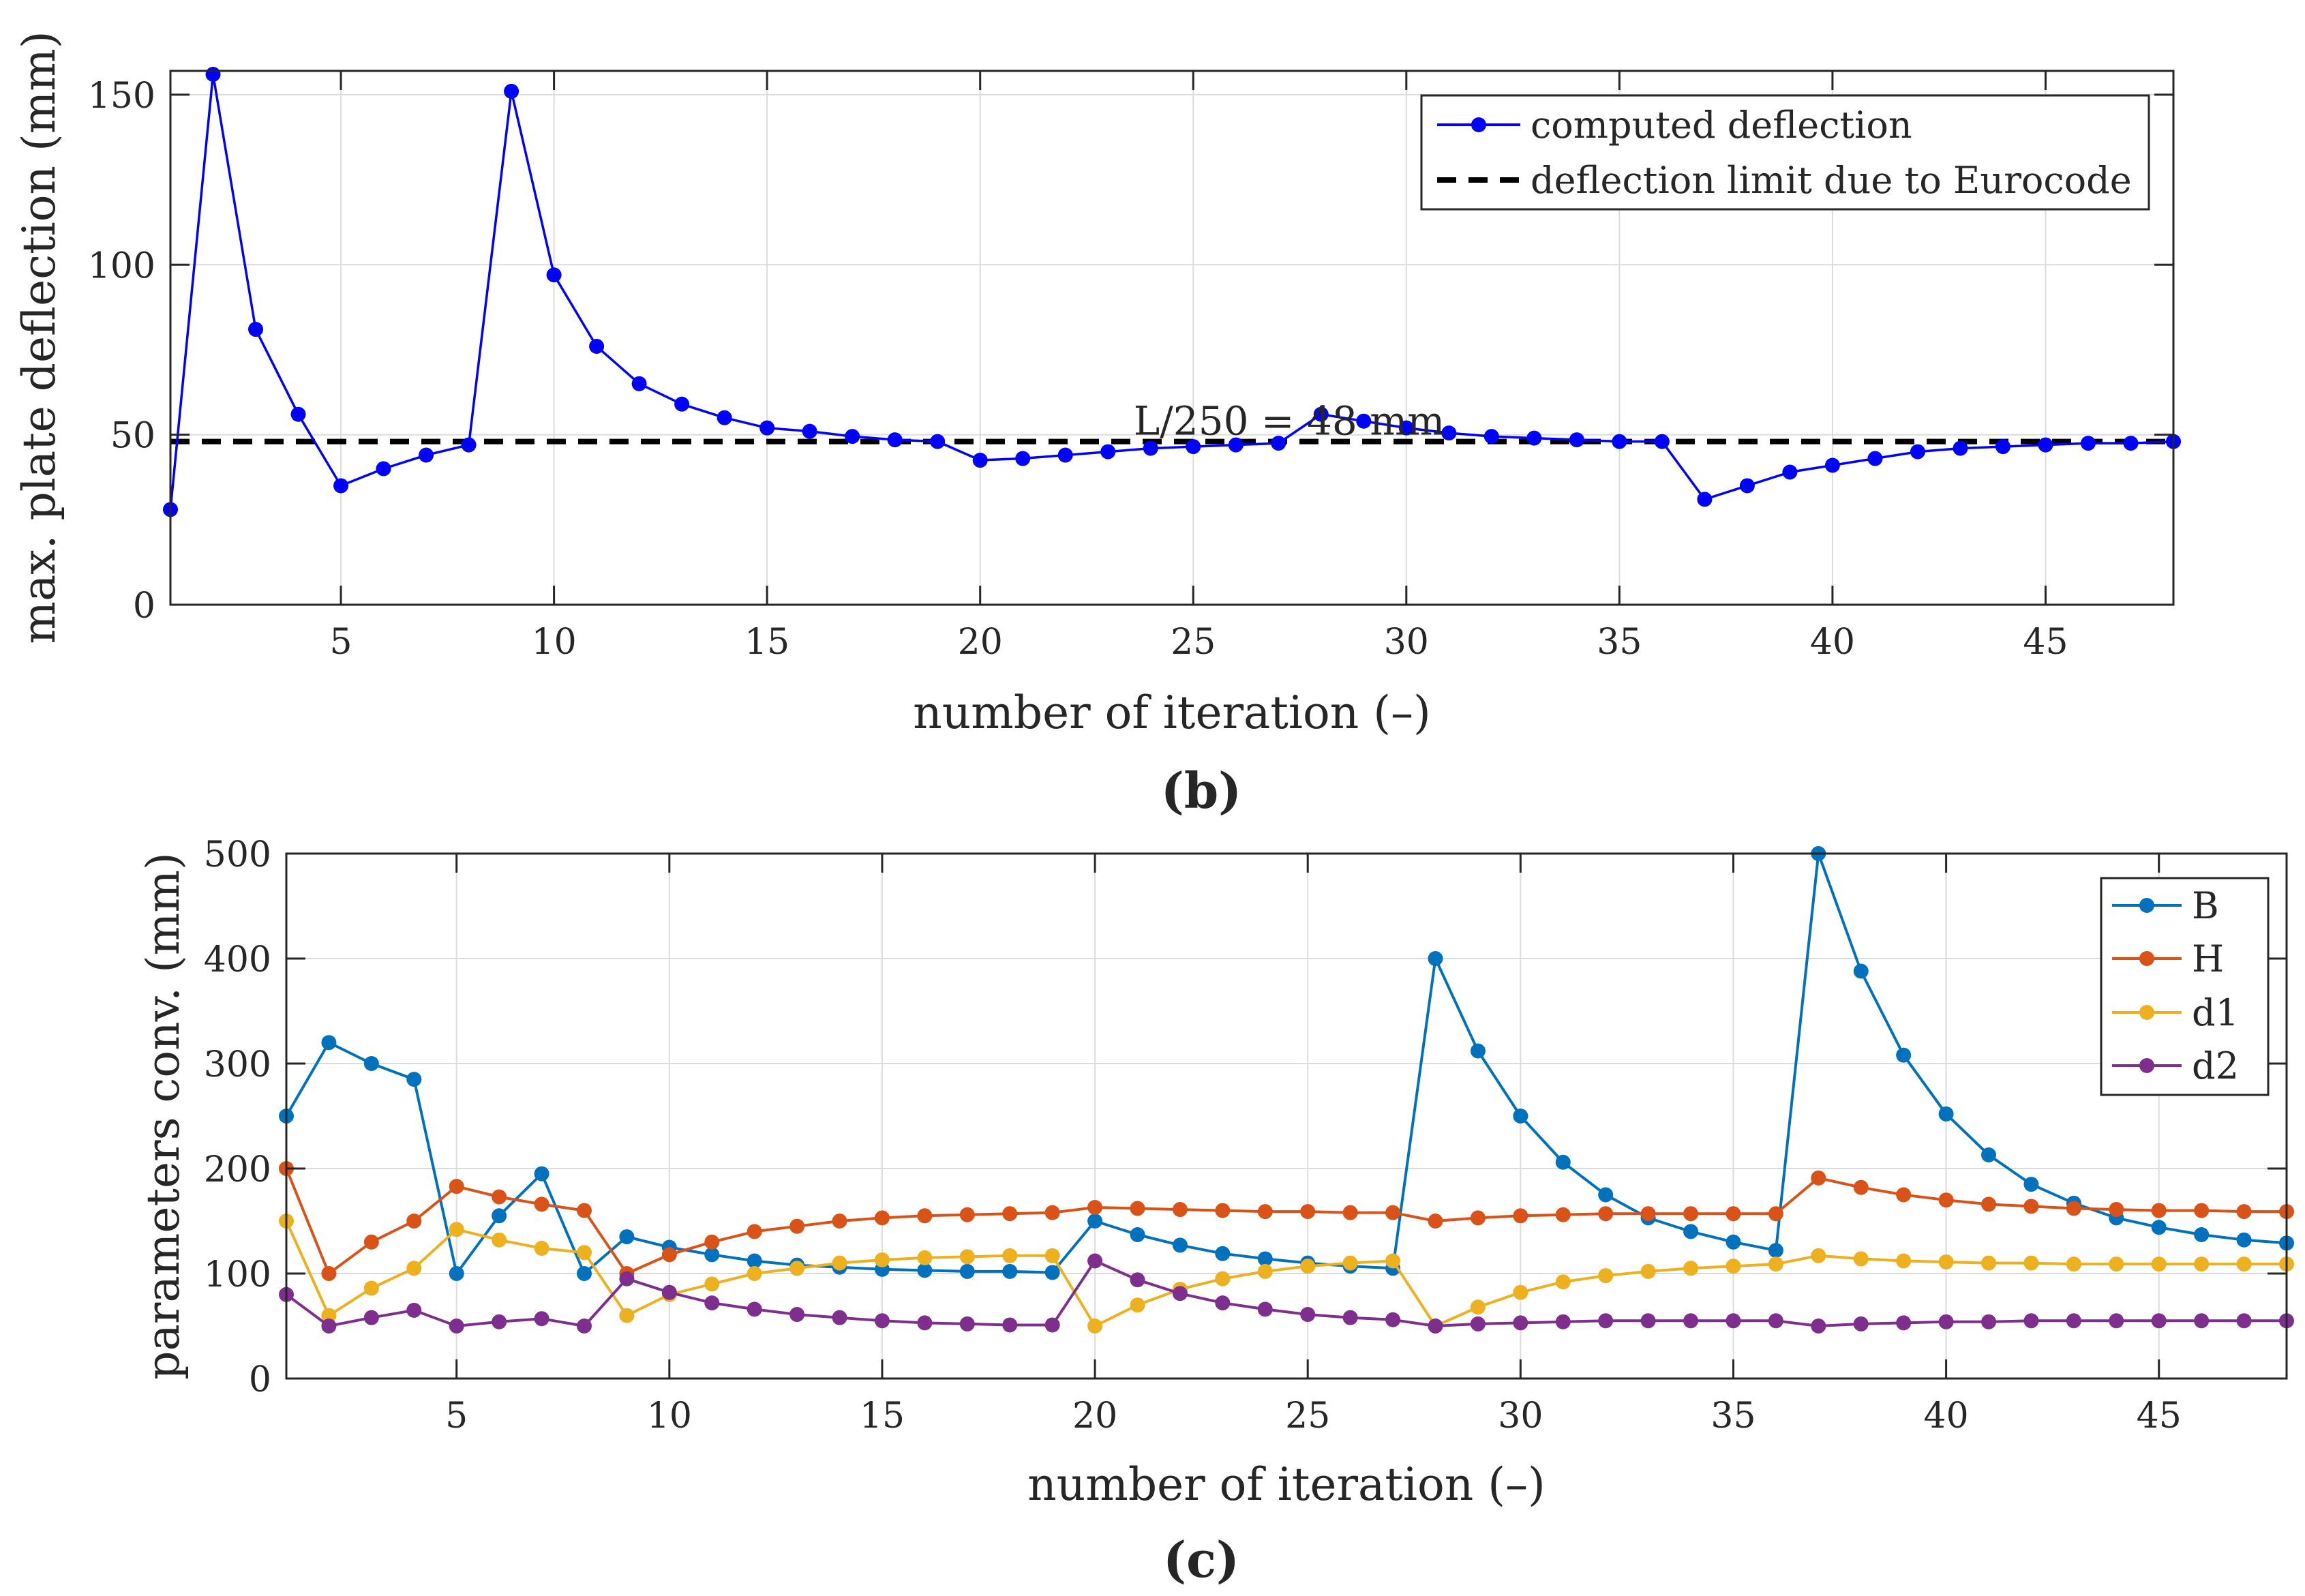  What do you see at coordinates (1478, 125) in the screenshot?
I see `legend-marker-computed-deflection` at bounding box center [1478, 125].